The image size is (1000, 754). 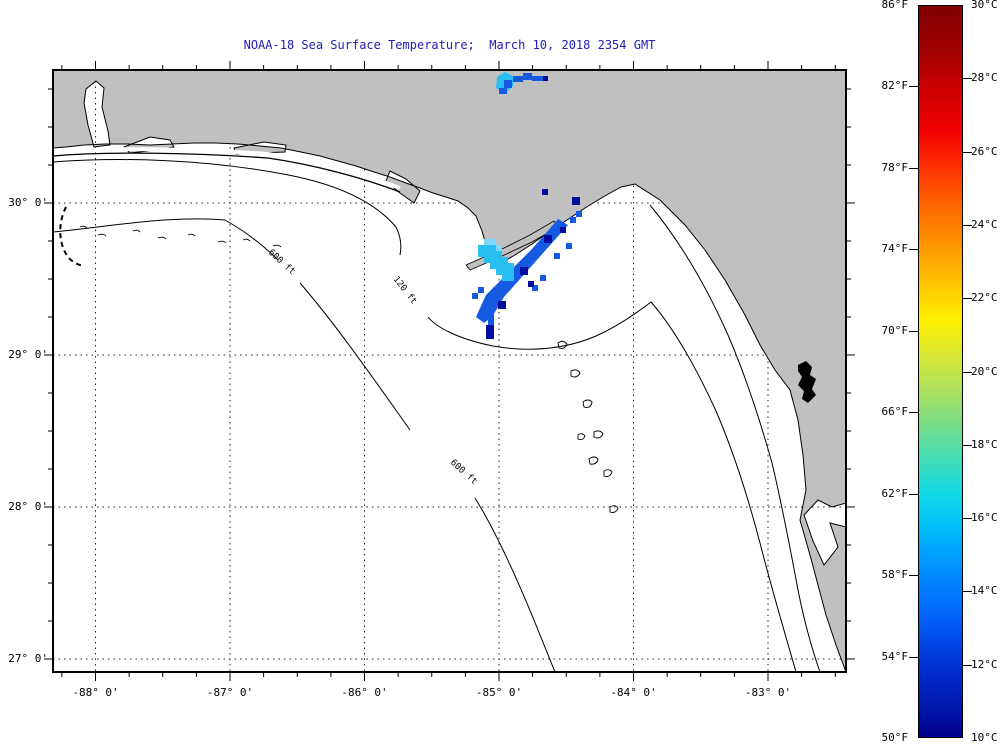 What do you see at coordinates (230, 692) in the screenshot?
I see `x-tick-label: -87° 0'` at bounding box center [230, 692].